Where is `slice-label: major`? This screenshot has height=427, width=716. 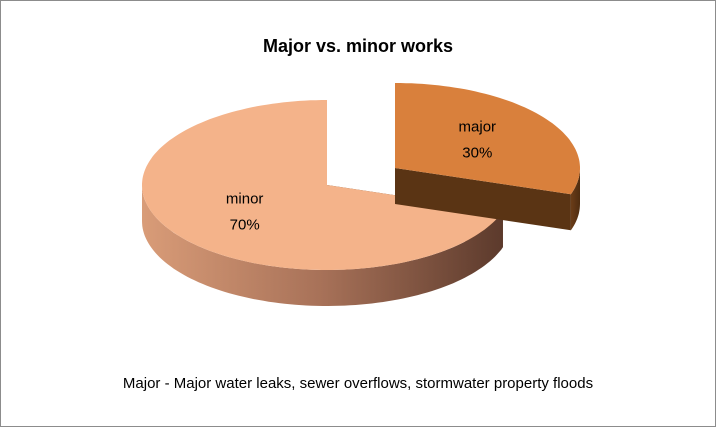
slice-label: major is located at coordinates (478, 126).